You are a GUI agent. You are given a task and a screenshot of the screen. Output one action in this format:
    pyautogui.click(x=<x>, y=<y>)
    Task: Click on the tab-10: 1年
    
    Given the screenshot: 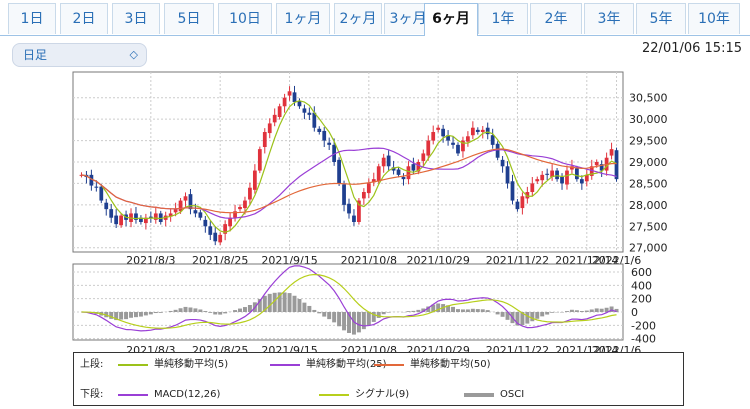 What is the action you would take?
    pyautogui.click(x=503, y=18)
    